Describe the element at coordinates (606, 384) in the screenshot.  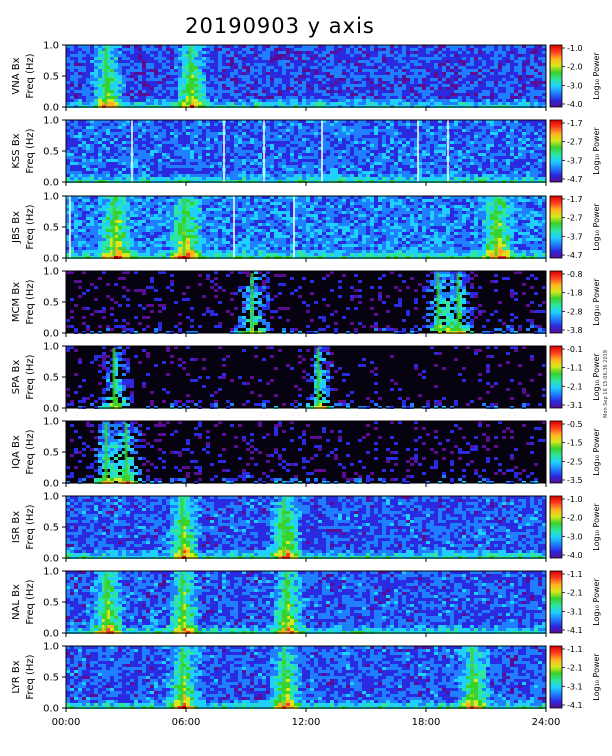
I see `timestamp-note: Mon Sep 16 15:06:36 2019` at that location.